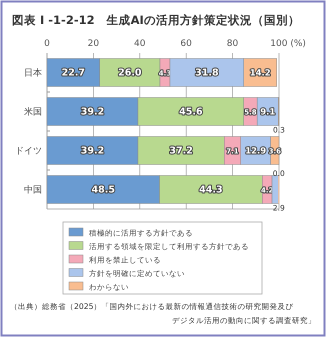 This screenshot has width=326, height=337. I want to click on chart-title: 図表 I -1-2-12 生成AIの活用方針策定状況（国別）, so click(156, 20).